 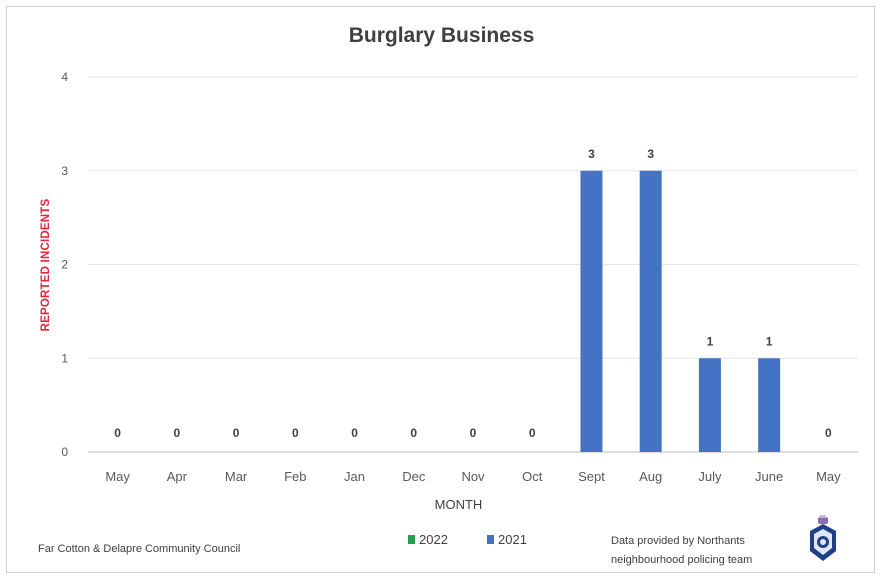 I want to click on x-tick-label: Mar, so click(x=236, y=476).